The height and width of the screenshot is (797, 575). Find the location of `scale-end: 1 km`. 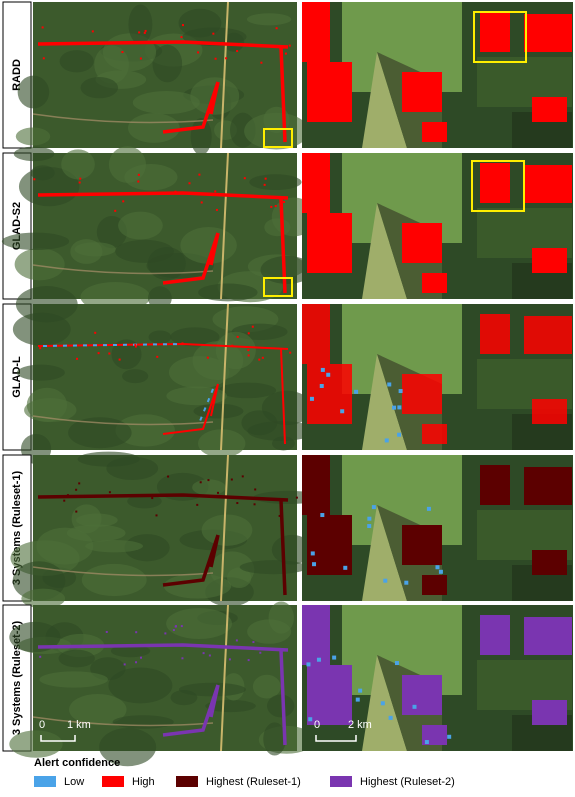

scale-end: 1 km is located at coordinates (79, 725).